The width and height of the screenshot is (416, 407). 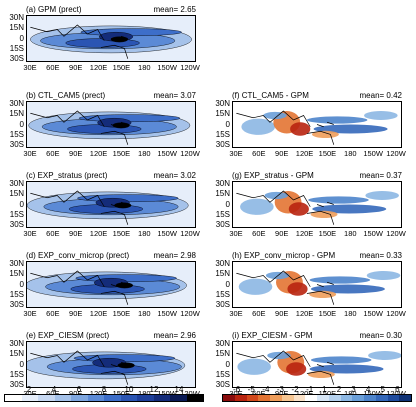 I want to click on colorbar-label: -6, so click(x=237, y=389).